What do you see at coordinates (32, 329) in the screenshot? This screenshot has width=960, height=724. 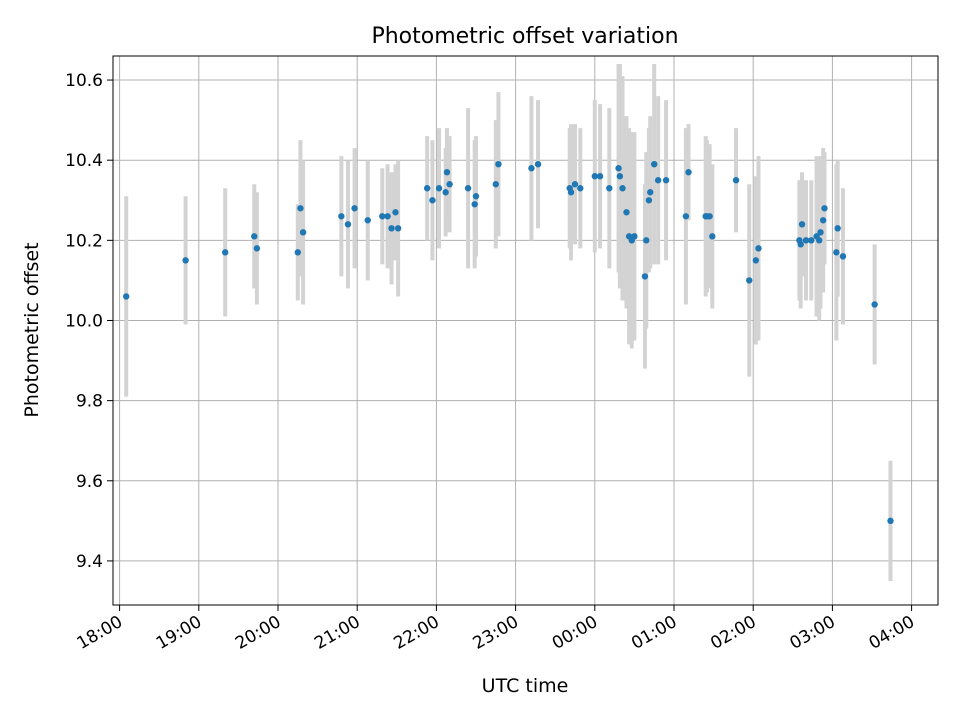 I see `y-axis-label: Photometric offset` at bounding box center [32, 329].